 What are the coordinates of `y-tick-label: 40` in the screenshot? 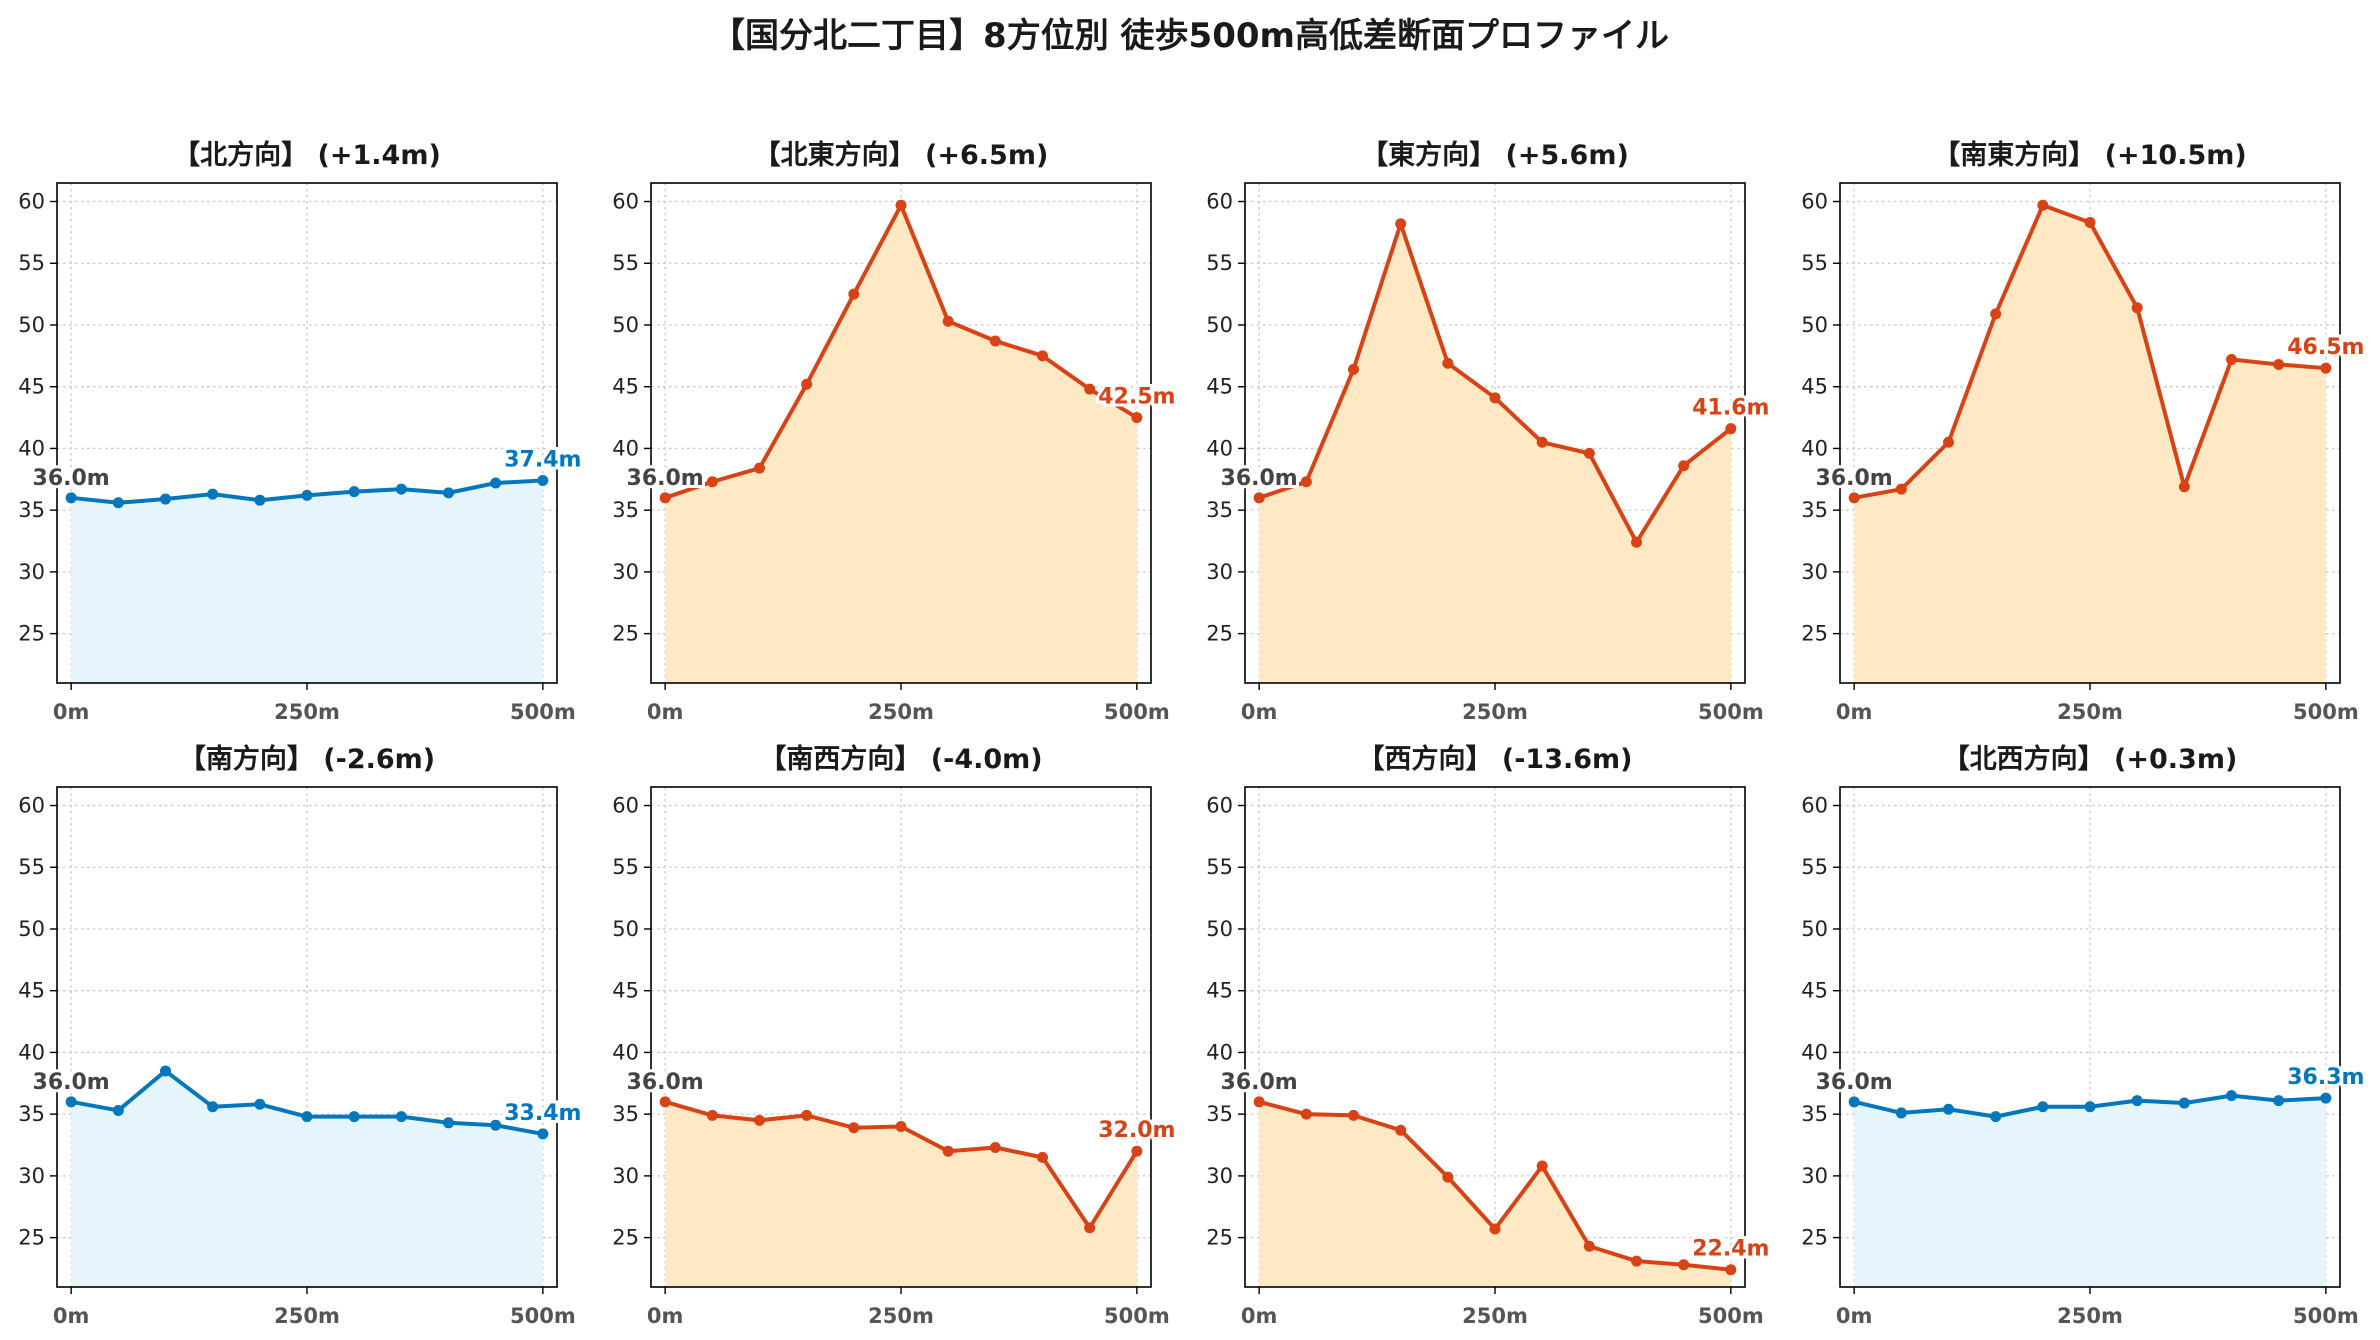 It's located at (1219, 448).